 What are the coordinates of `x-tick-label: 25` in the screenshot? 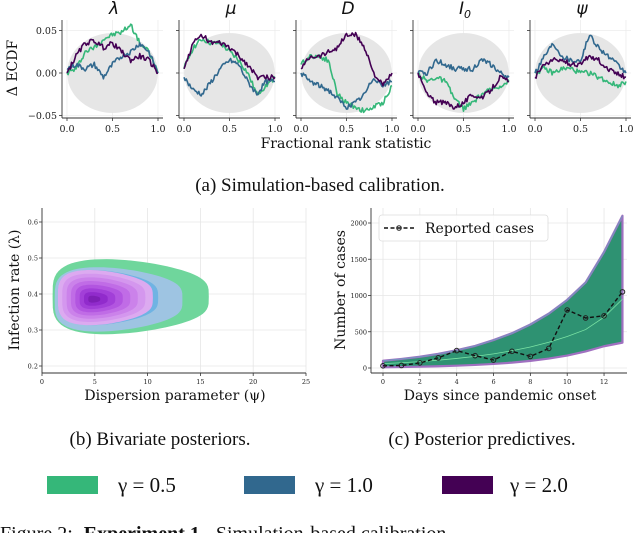 It's located at (306, 382).